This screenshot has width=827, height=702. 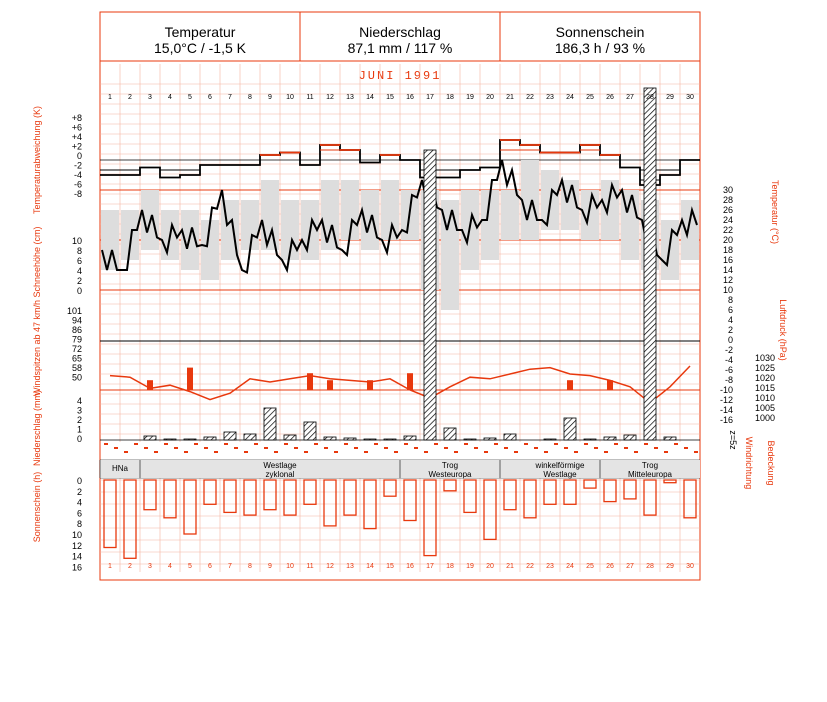 I want to click on temp-anomaly-tick: -8, so click(x=78, y=194).